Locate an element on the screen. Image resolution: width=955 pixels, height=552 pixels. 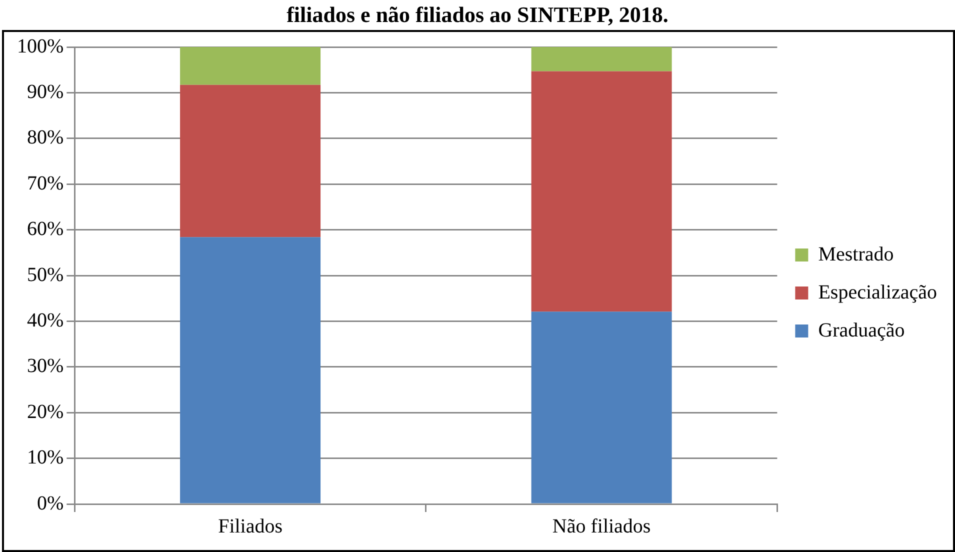
y-tick-label: 60% is located at coordinates (45, 229).